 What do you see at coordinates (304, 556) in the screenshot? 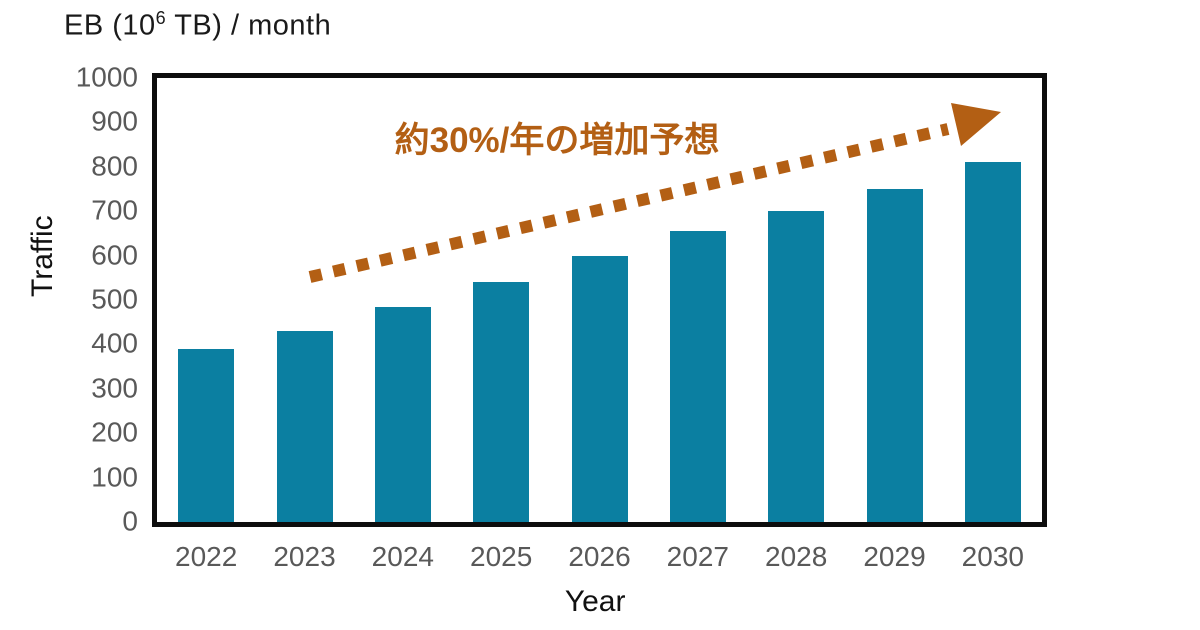
I see `x-tick-2023: 2023` at bounding box center [304, 556].